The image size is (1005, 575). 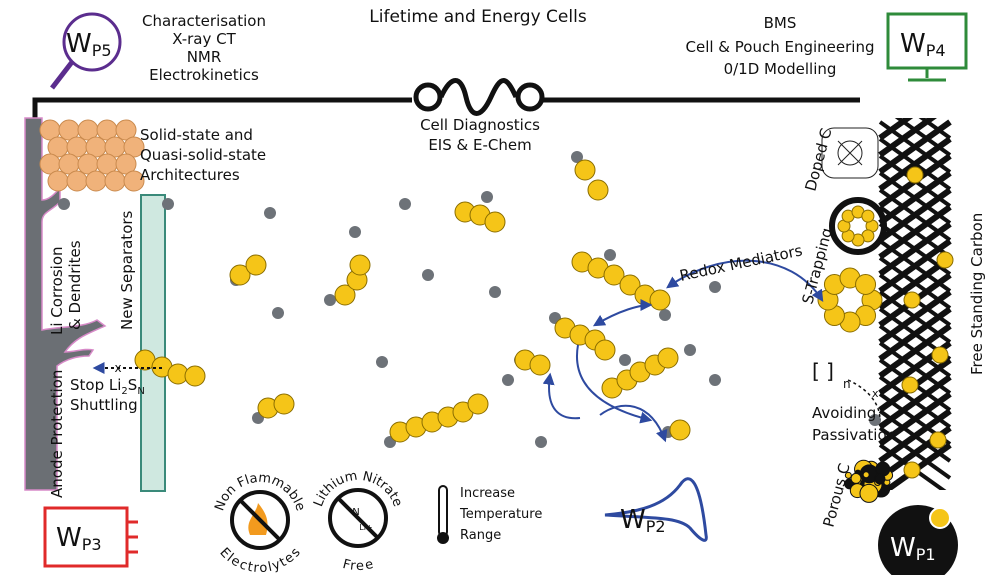 What do you see at coordinates (780, 69) in the screenshot?
I see `eng-line: 0/1D Modelling` at bounding box center [780, 69].